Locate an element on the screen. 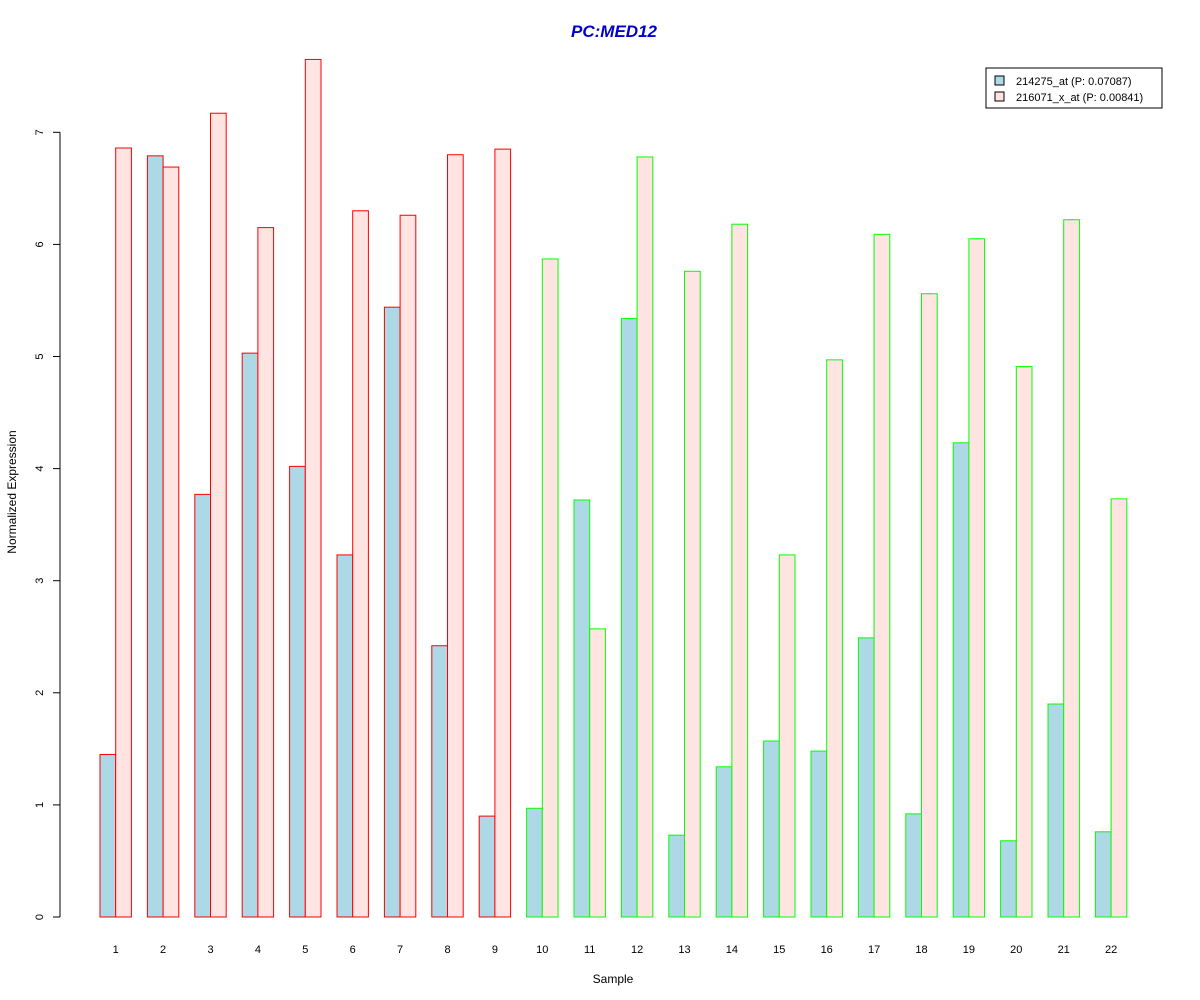  y-tick-label: 4 is located at coordinates (40, 469).